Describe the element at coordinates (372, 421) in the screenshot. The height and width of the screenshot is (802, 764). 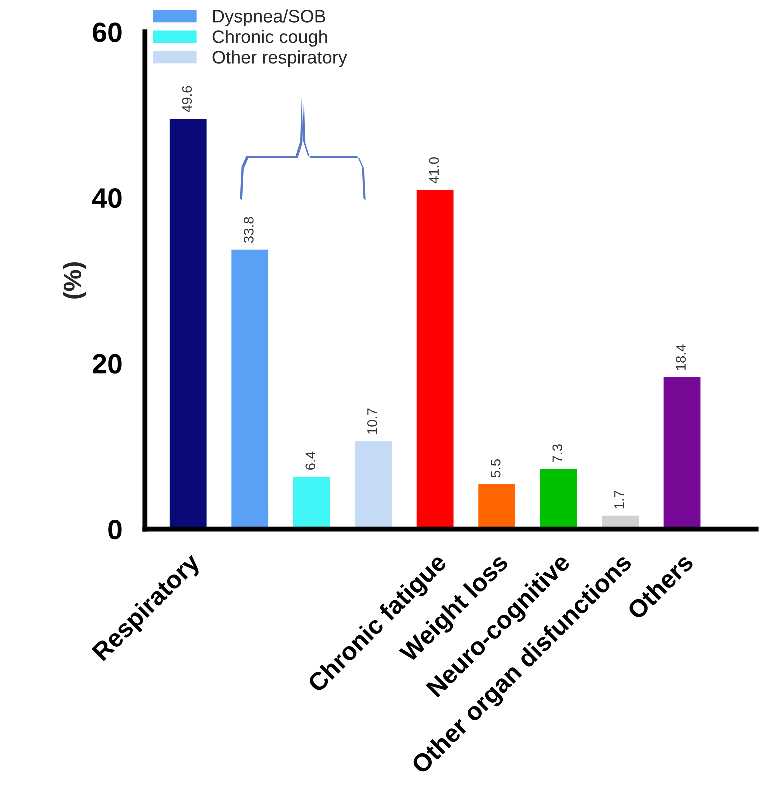
I see `data-label: 10.7` at that location.